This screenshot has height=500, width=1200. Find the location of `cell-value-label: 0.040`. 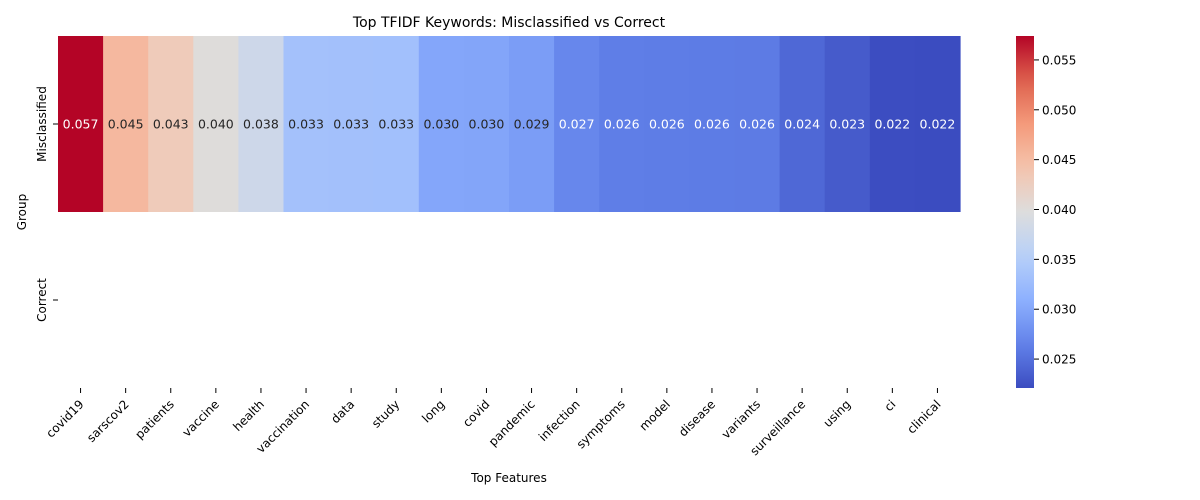

cell-value-label: 0.040 is located at coordinates (216, 124).